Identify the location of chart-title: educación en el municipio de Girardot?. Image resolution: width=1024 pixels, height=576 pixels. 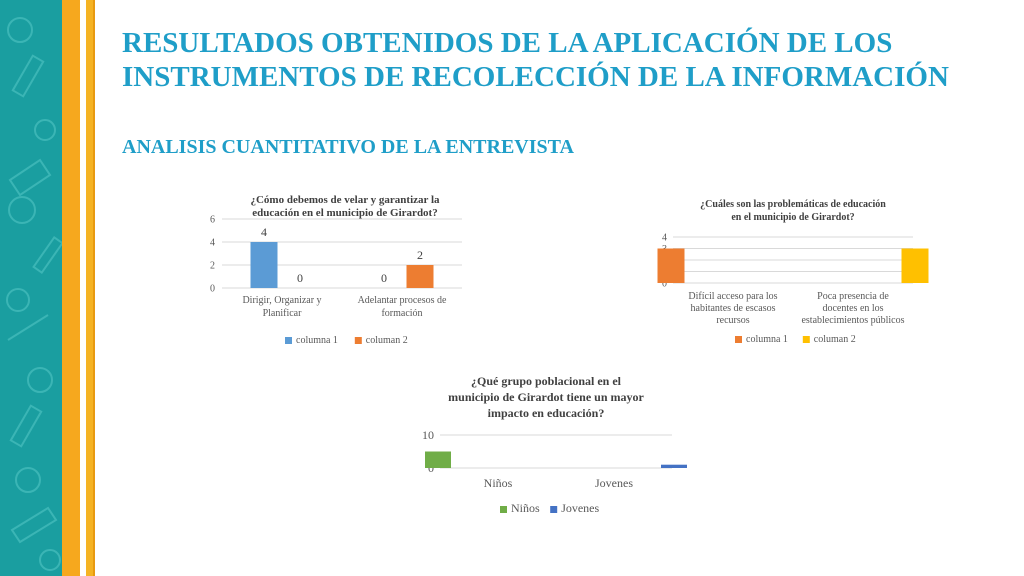
(344, 213).